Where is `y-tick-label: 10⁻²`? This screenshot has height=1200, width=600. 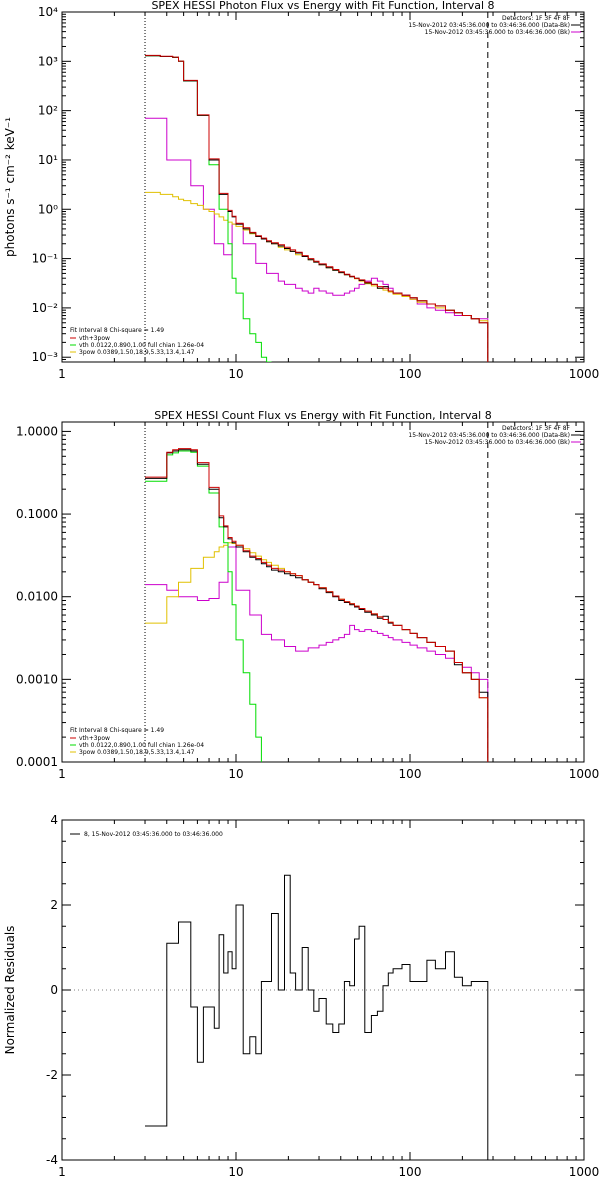
y-tick-label: 10⁻² is located at coordinates (45, 308).